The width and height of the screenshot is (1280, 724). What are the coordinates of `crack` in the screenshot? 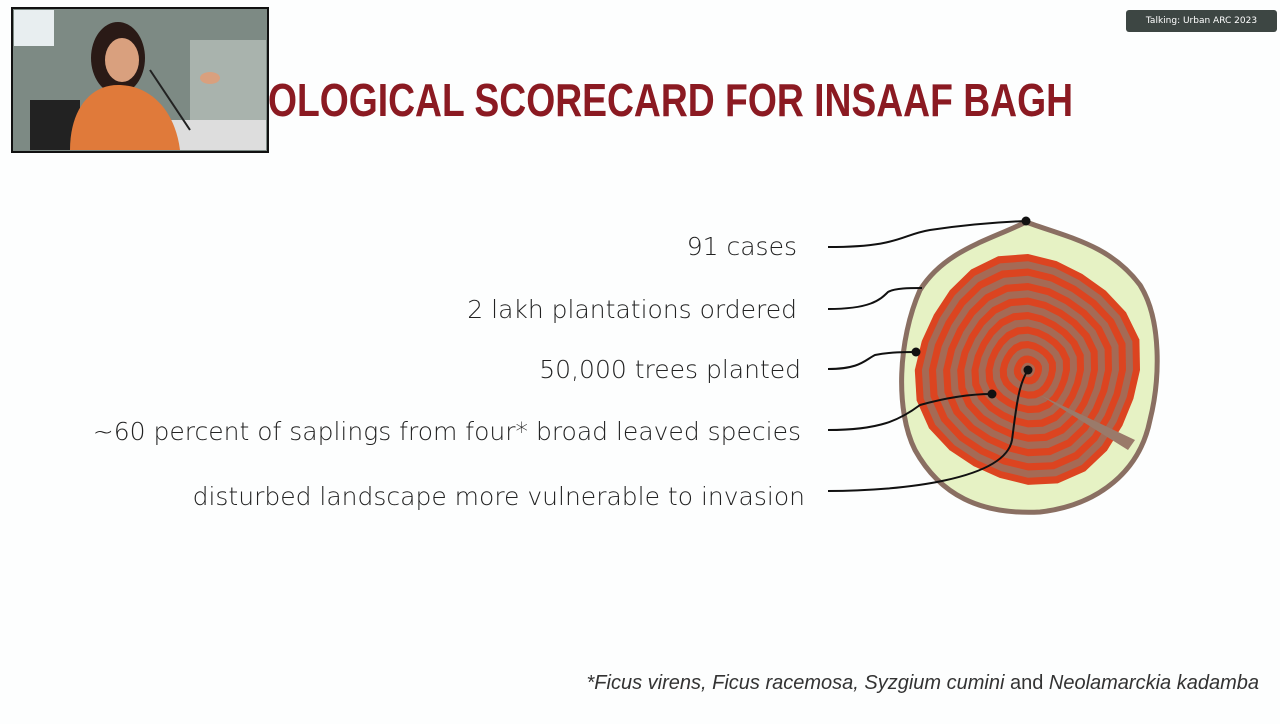 It's located at (1087, 422).